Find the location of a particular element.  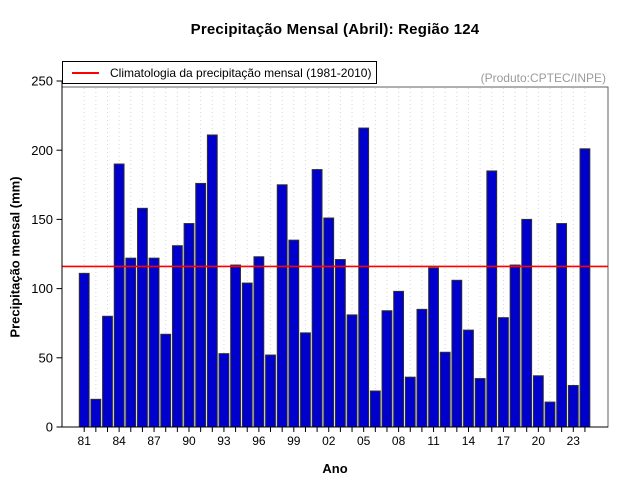

bar-2006 is located at coordinates (375, 409).